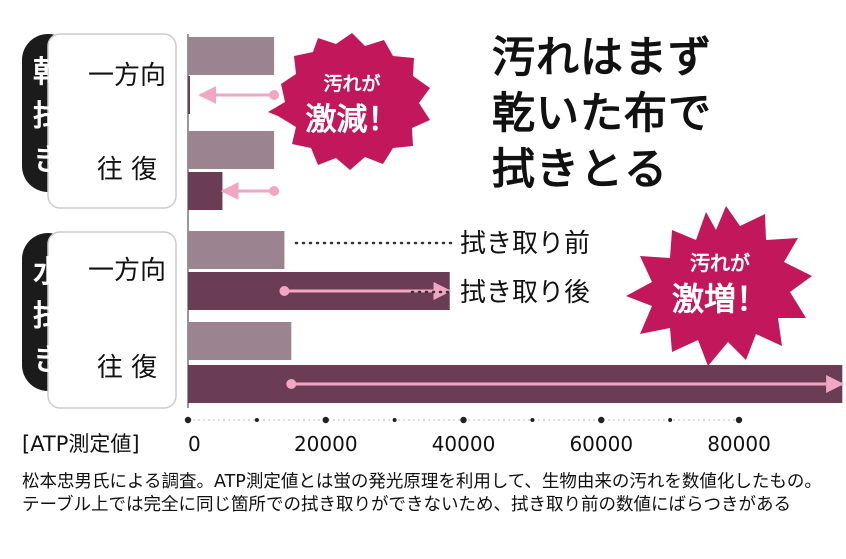 The image size is (846, 559). I want to click on group-label-wet-char-2: 拭, so click(48, 316).